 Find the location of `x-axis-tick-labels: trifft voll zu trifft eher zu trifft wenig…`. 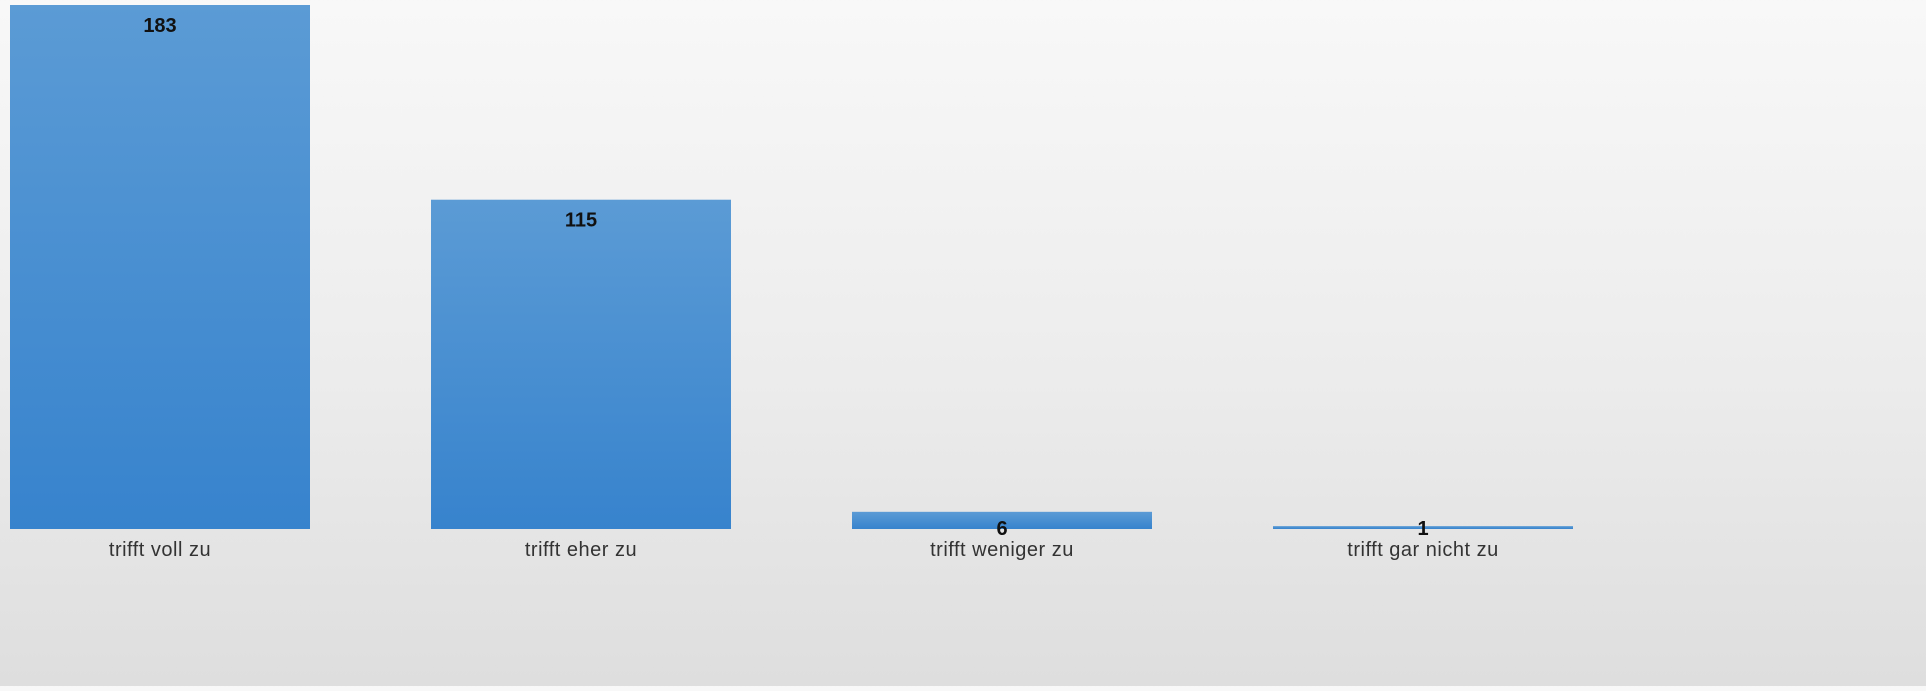

x-axis-tick-labels: trifft voll zu trifft eher zu trifft wenig… is located at coordinates (803, 550).